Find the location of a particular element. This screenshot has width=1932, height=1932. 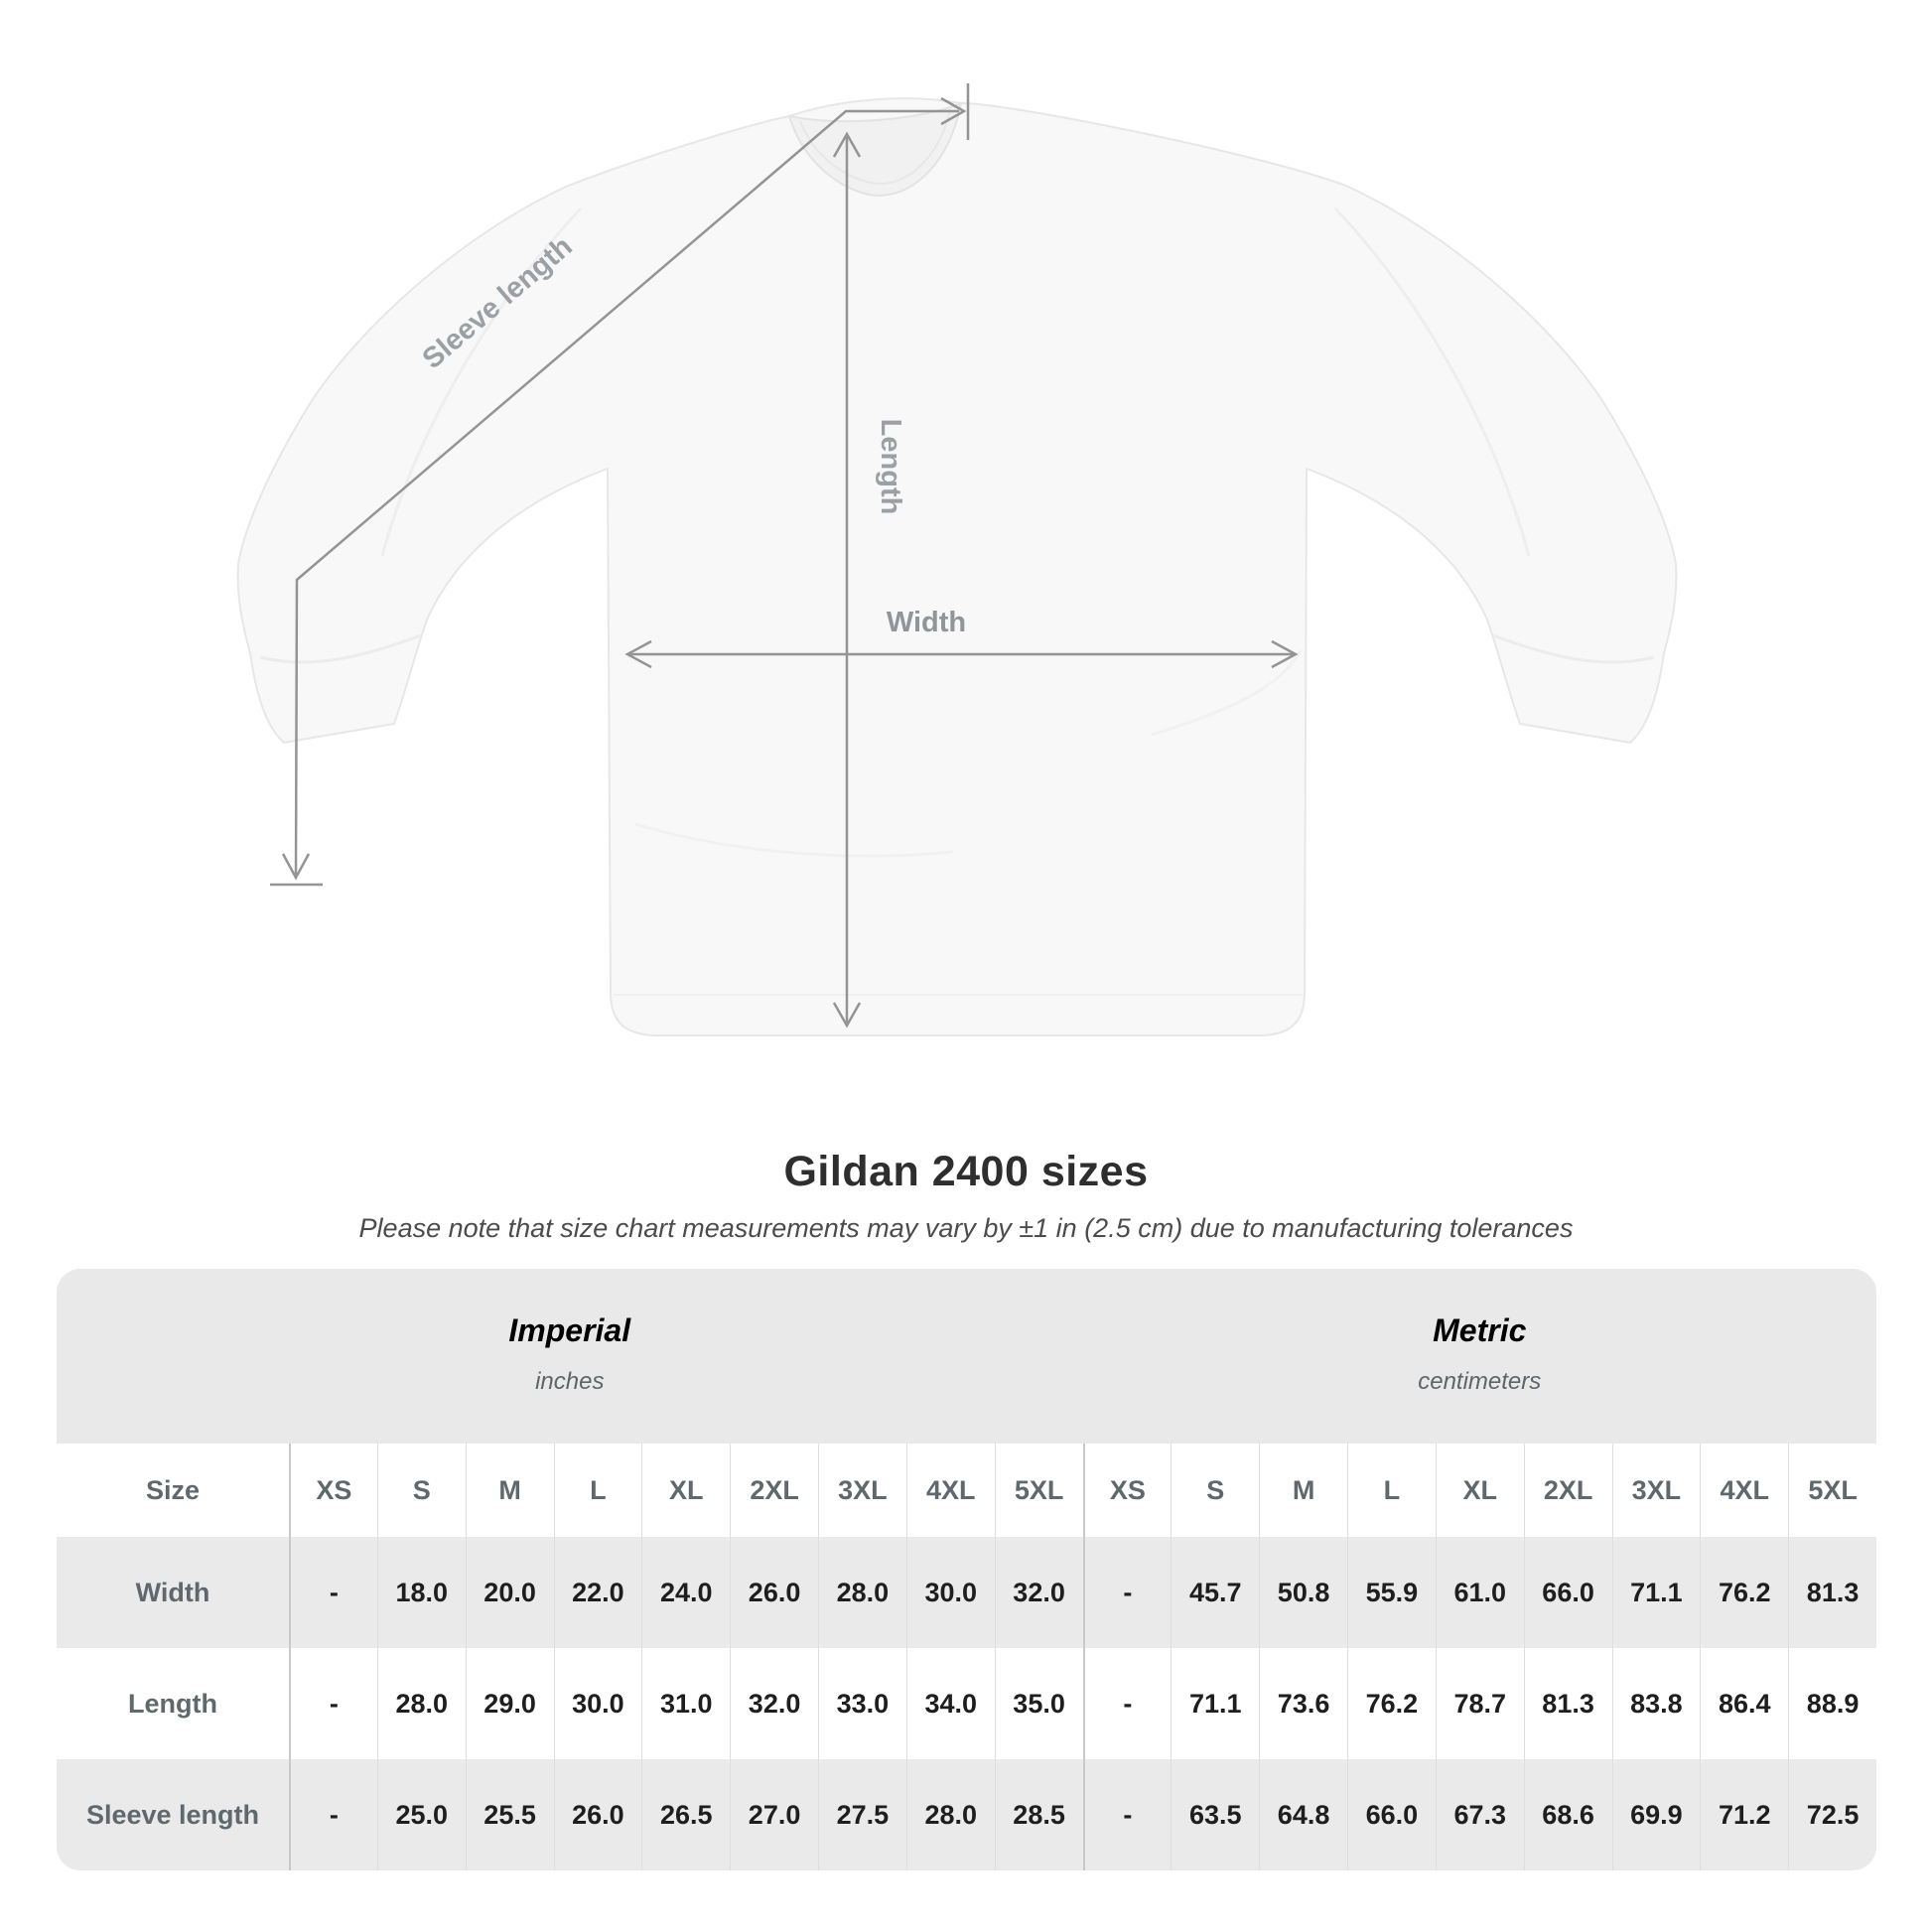

value-cell: 72.5 is located at coordinates (1832, 1815).